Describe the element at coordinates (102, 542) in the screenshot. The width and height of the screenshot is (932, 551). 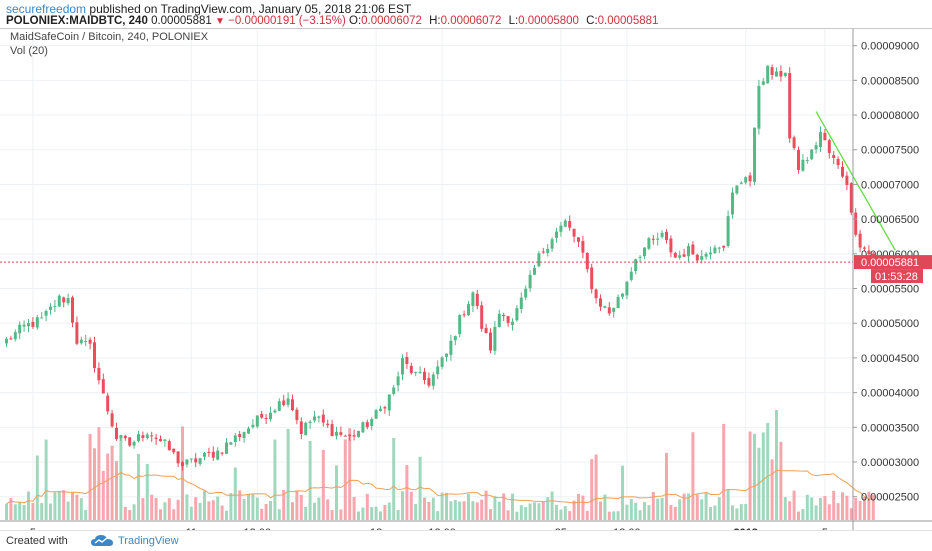
I see `tradingview-cloud-icon` at that location.